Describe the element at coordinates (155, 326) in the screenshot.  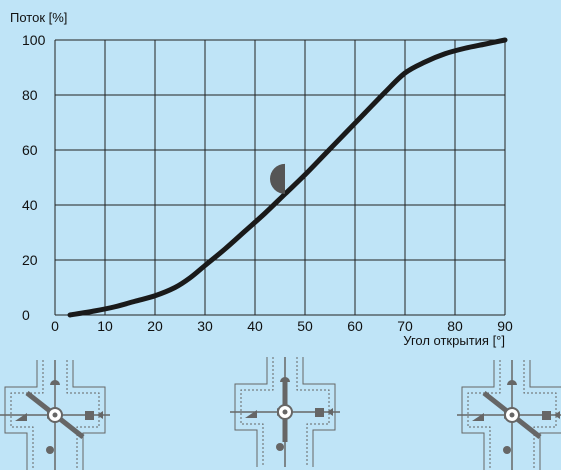
I see `x-tick-label: 20` at that location.